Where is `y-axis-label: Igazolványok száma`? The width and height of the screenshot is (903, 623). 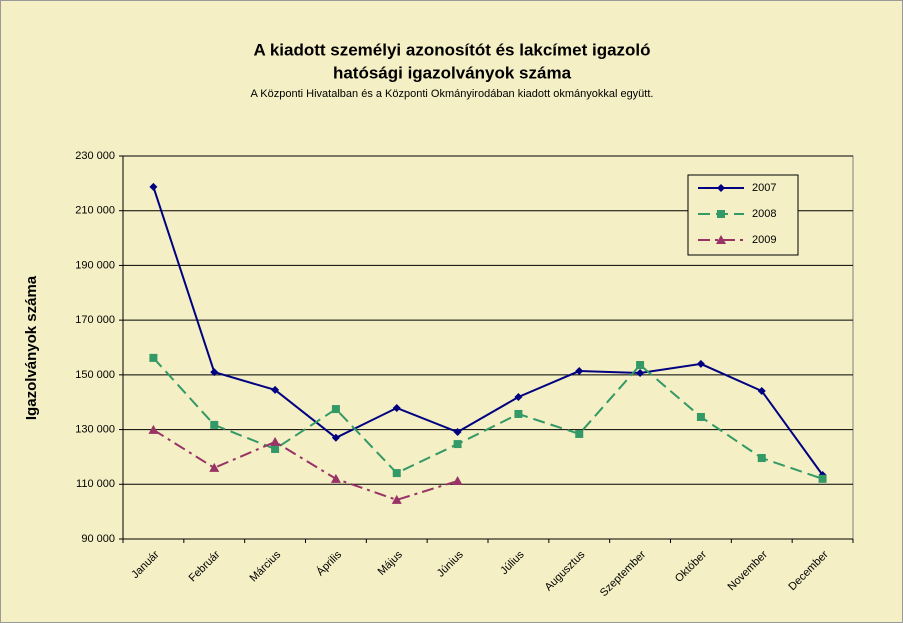
y-axis-label: Igazolványok száma is located at coordinates (31, 347).